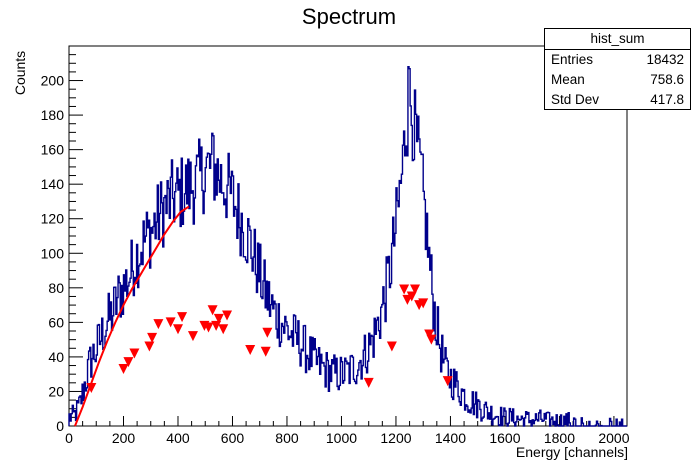 The height and width of the screenshot is (474, 698). I want to click on y-tick-label: 140, so click(53, 184).